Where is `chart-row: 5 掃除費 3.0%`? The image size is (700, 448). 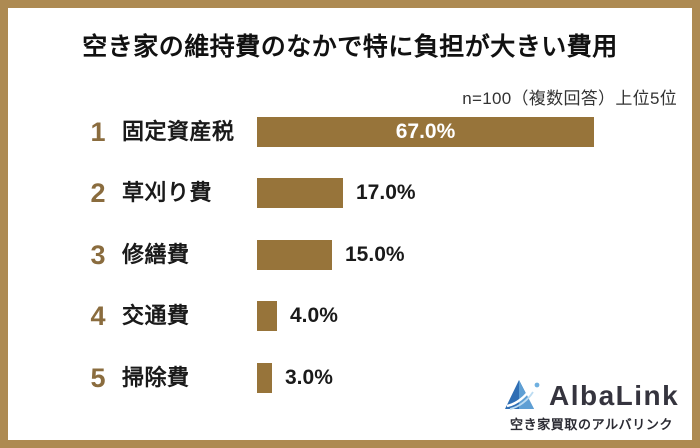 chart-row: 5 掃除費 3.0% is located at coordinates (350, 378).